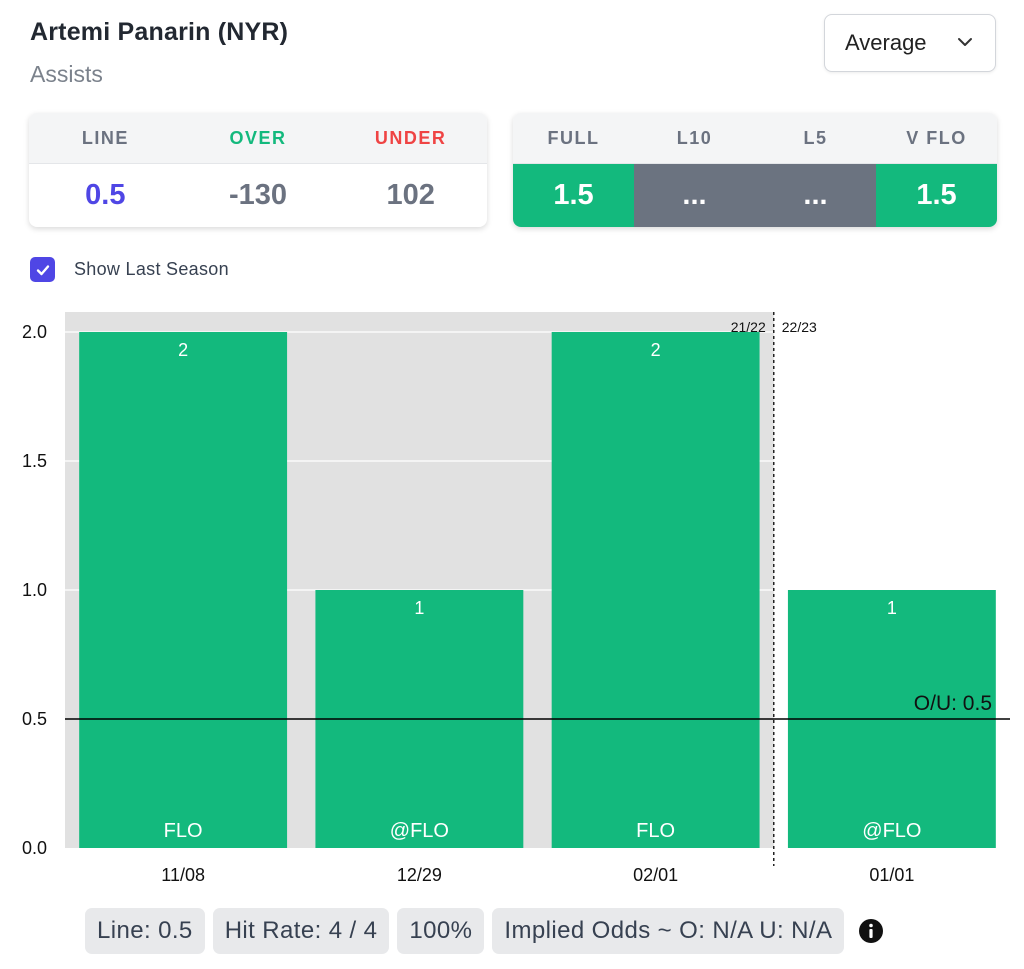 This screenshot has height=969, width=1024. What do you see at coordinates (410, 137) in the screenshot?
I see `under-header: UNDER` at bounding box center [410, 137].